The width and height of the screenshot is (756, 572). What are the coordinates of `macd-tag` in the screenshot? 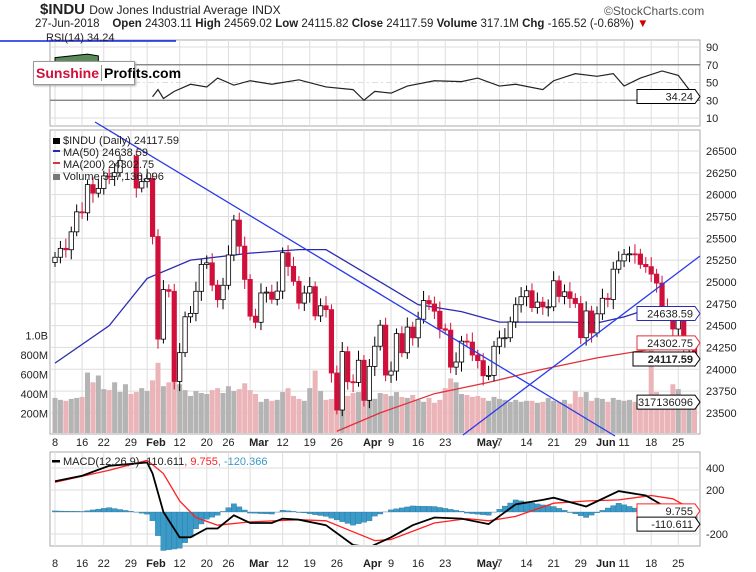 It's located at (668, 524).